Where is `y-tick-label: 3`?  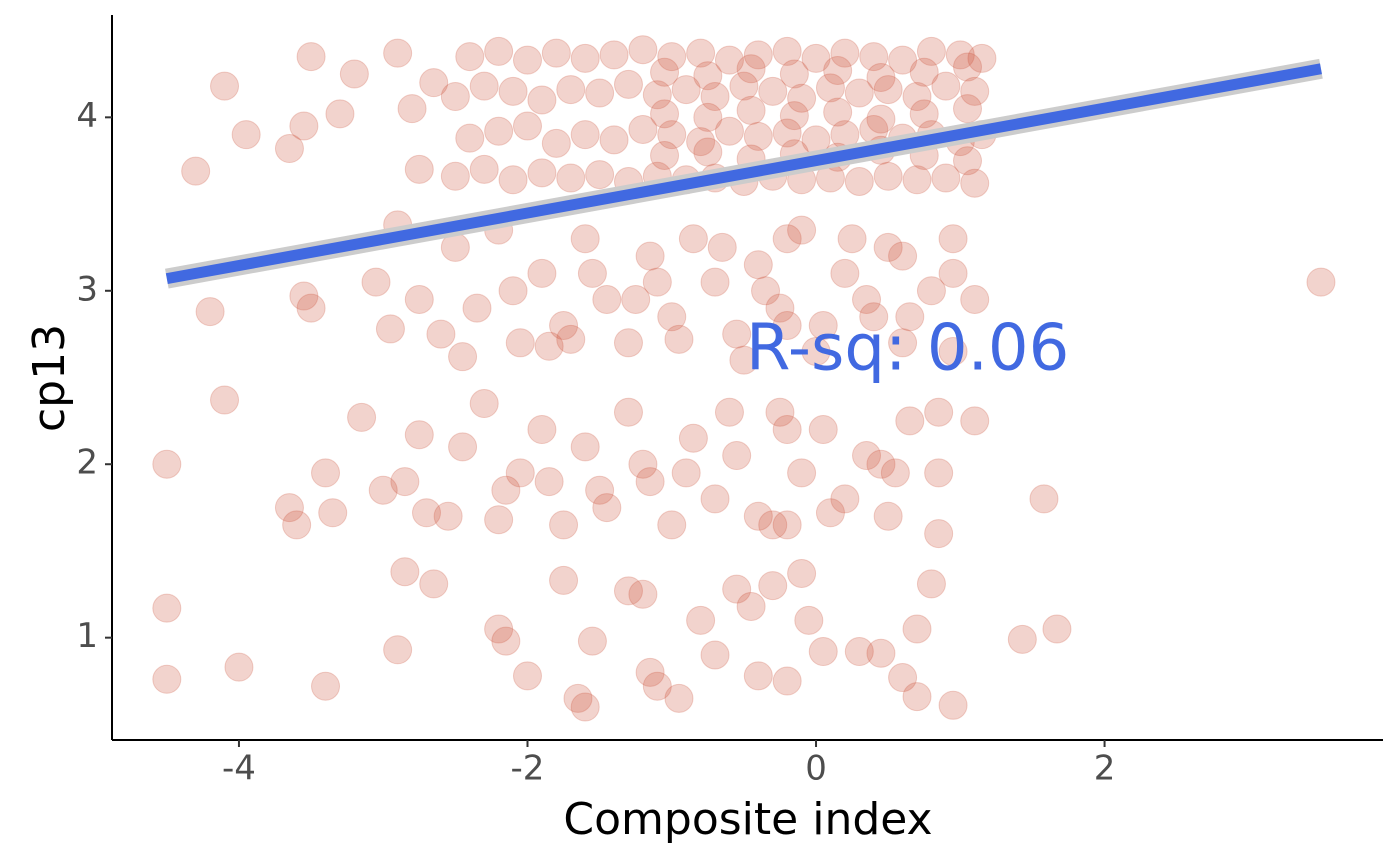
y-tick-label: 3 is located at coordinates (87, 289).